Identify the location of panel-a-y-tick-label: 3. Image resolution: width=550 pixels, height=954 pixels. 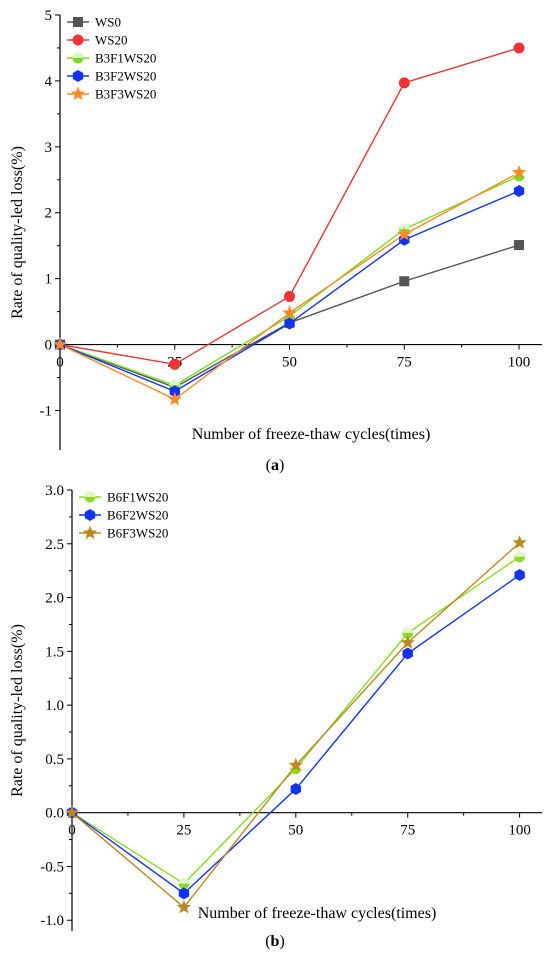
(49, 148).